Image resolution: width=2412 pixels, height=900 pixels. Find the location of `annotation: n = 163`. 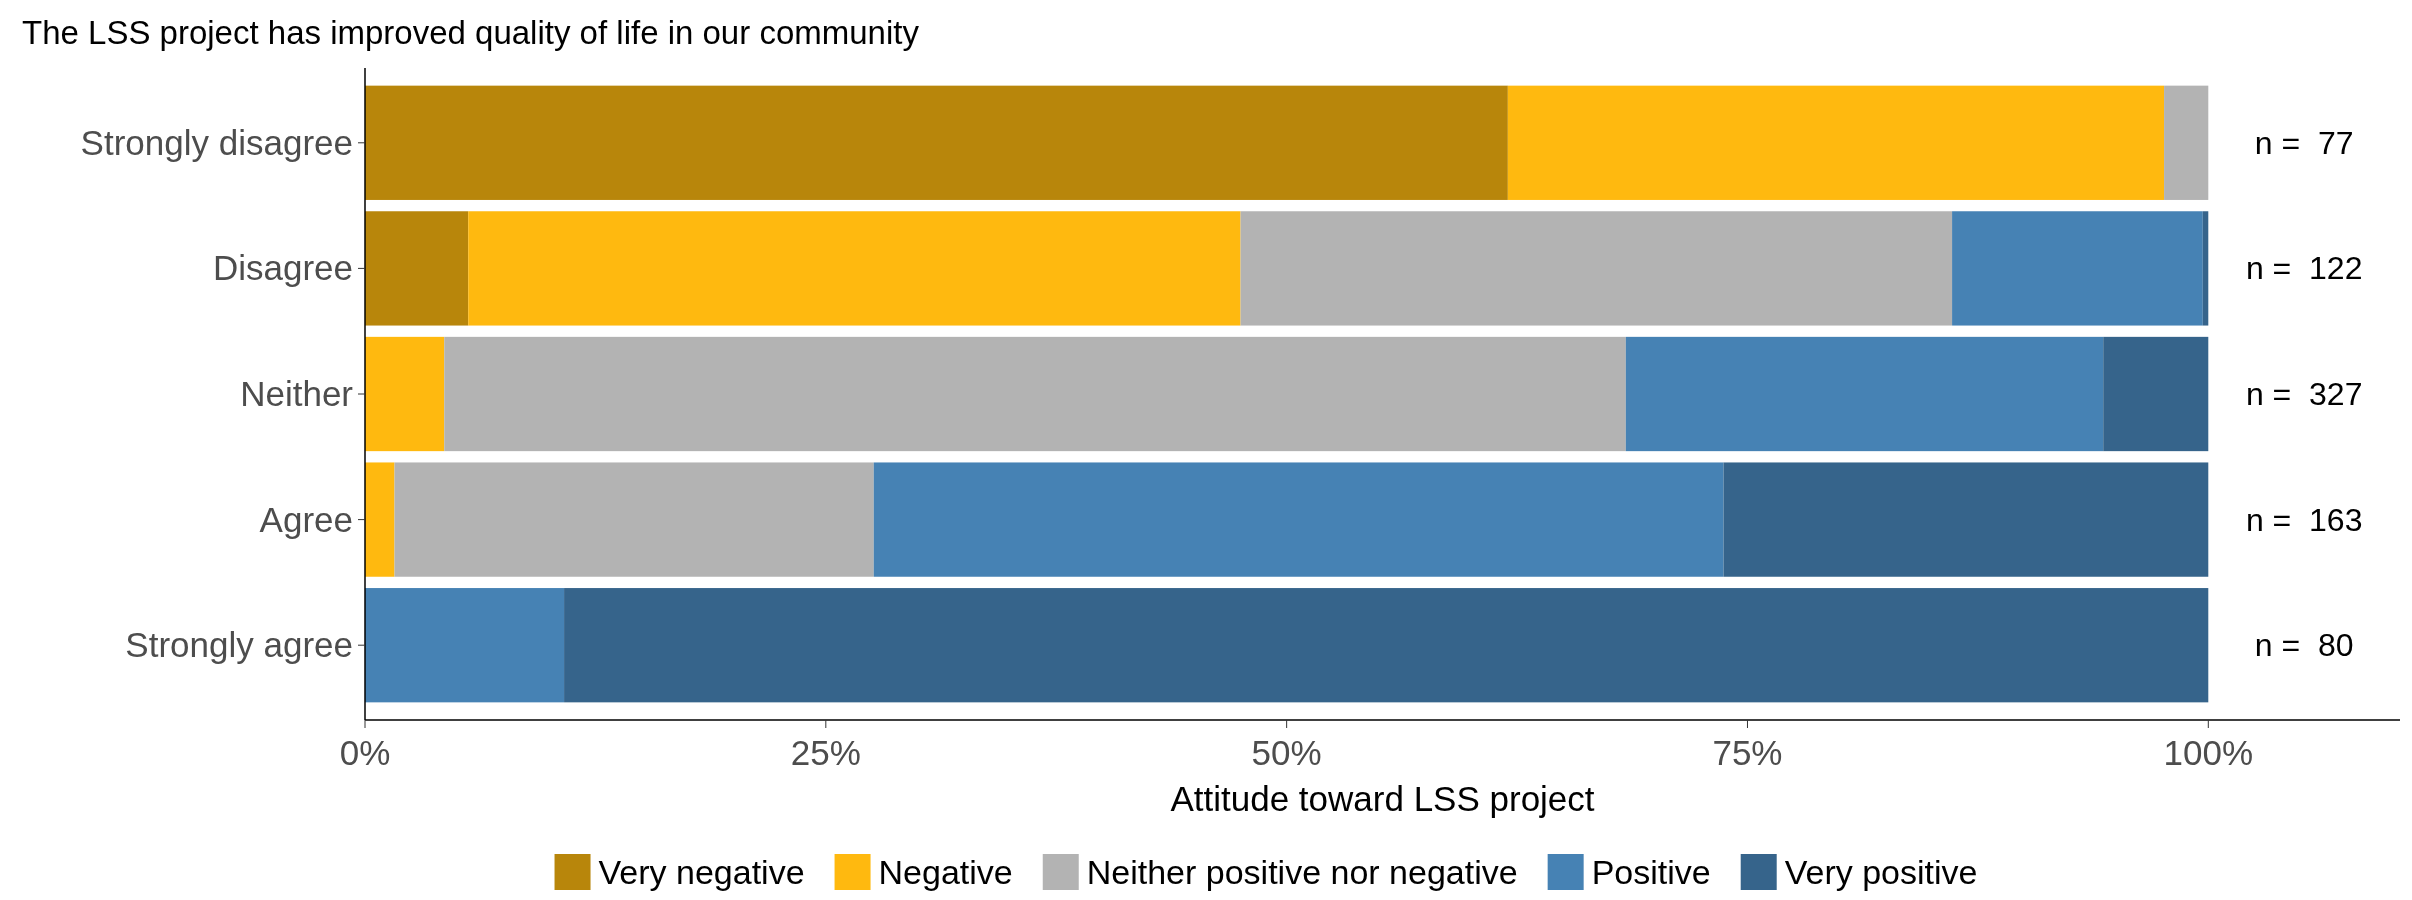

annotation: n = 163 is located at coordinates (2304, 519).